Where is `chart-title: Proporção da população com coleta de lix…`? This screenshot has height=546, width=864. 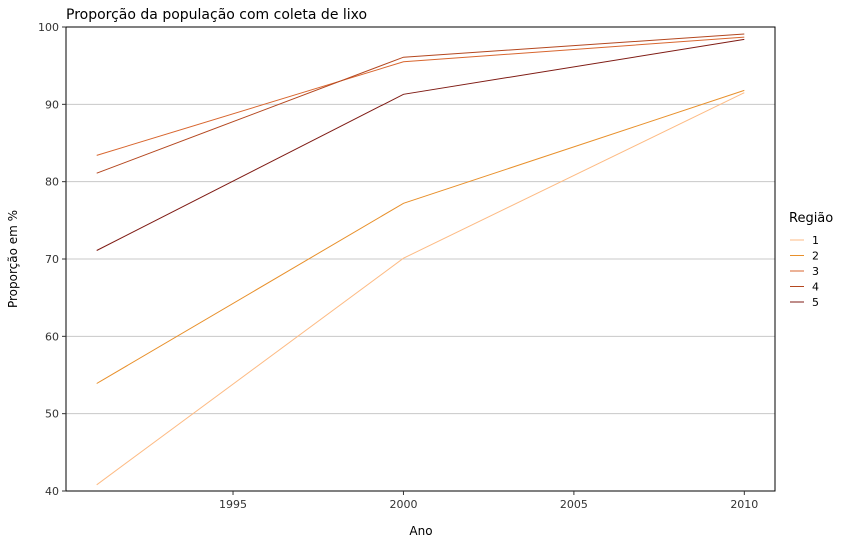
chart-title: Proporção da população com coleta de lix… is located at coordinates (216, 15).